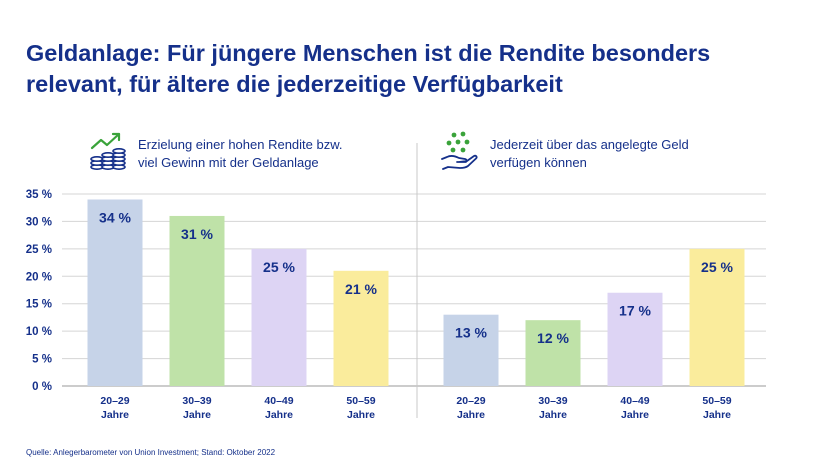  What do you see at coordinates (39, 305) in the screenshot?
I see `y-tick-label: 15 %` at bounding box center [39, 305].